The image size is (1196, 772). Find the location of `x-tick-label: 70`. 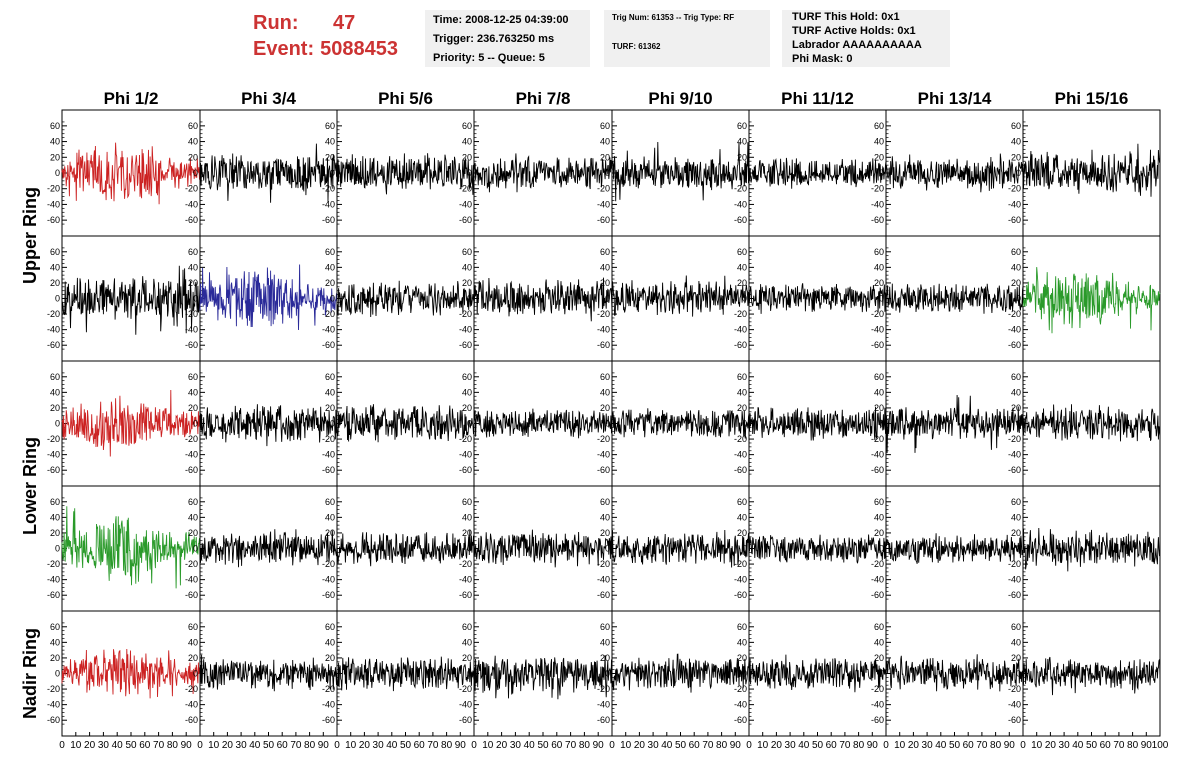

x-tick-label: 70 is located at coordinates (571, 745).